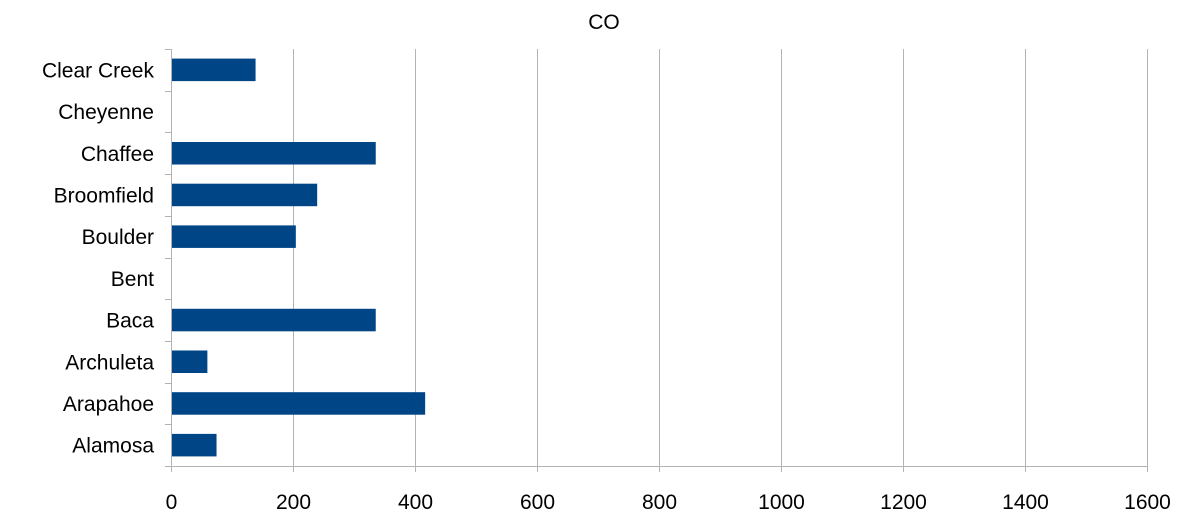 This screenshot has height=518, width=1182. I want to click on x-tick-label: 1000, so click(781, 502).